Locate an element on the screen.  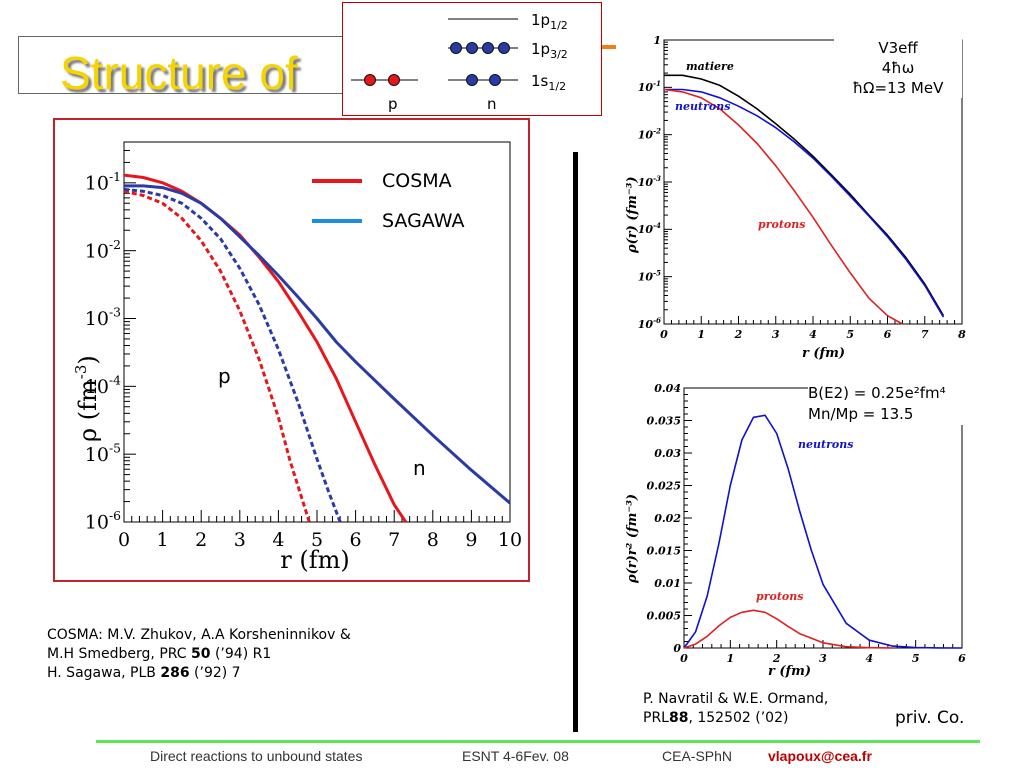
series-label-matiere: matiere is located at coordinates (710, 66).